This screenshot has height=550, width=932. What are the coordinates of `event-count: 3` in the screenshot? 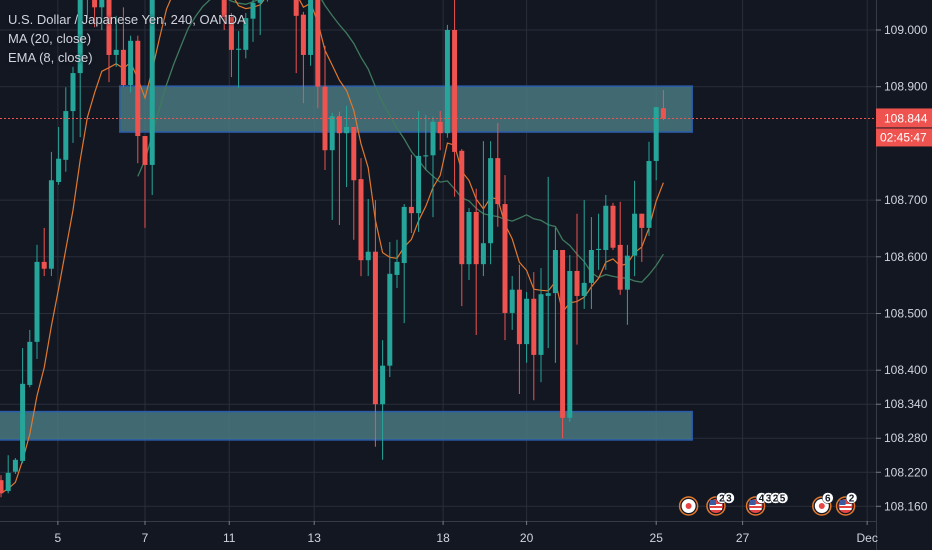 It's located at (769, 499).